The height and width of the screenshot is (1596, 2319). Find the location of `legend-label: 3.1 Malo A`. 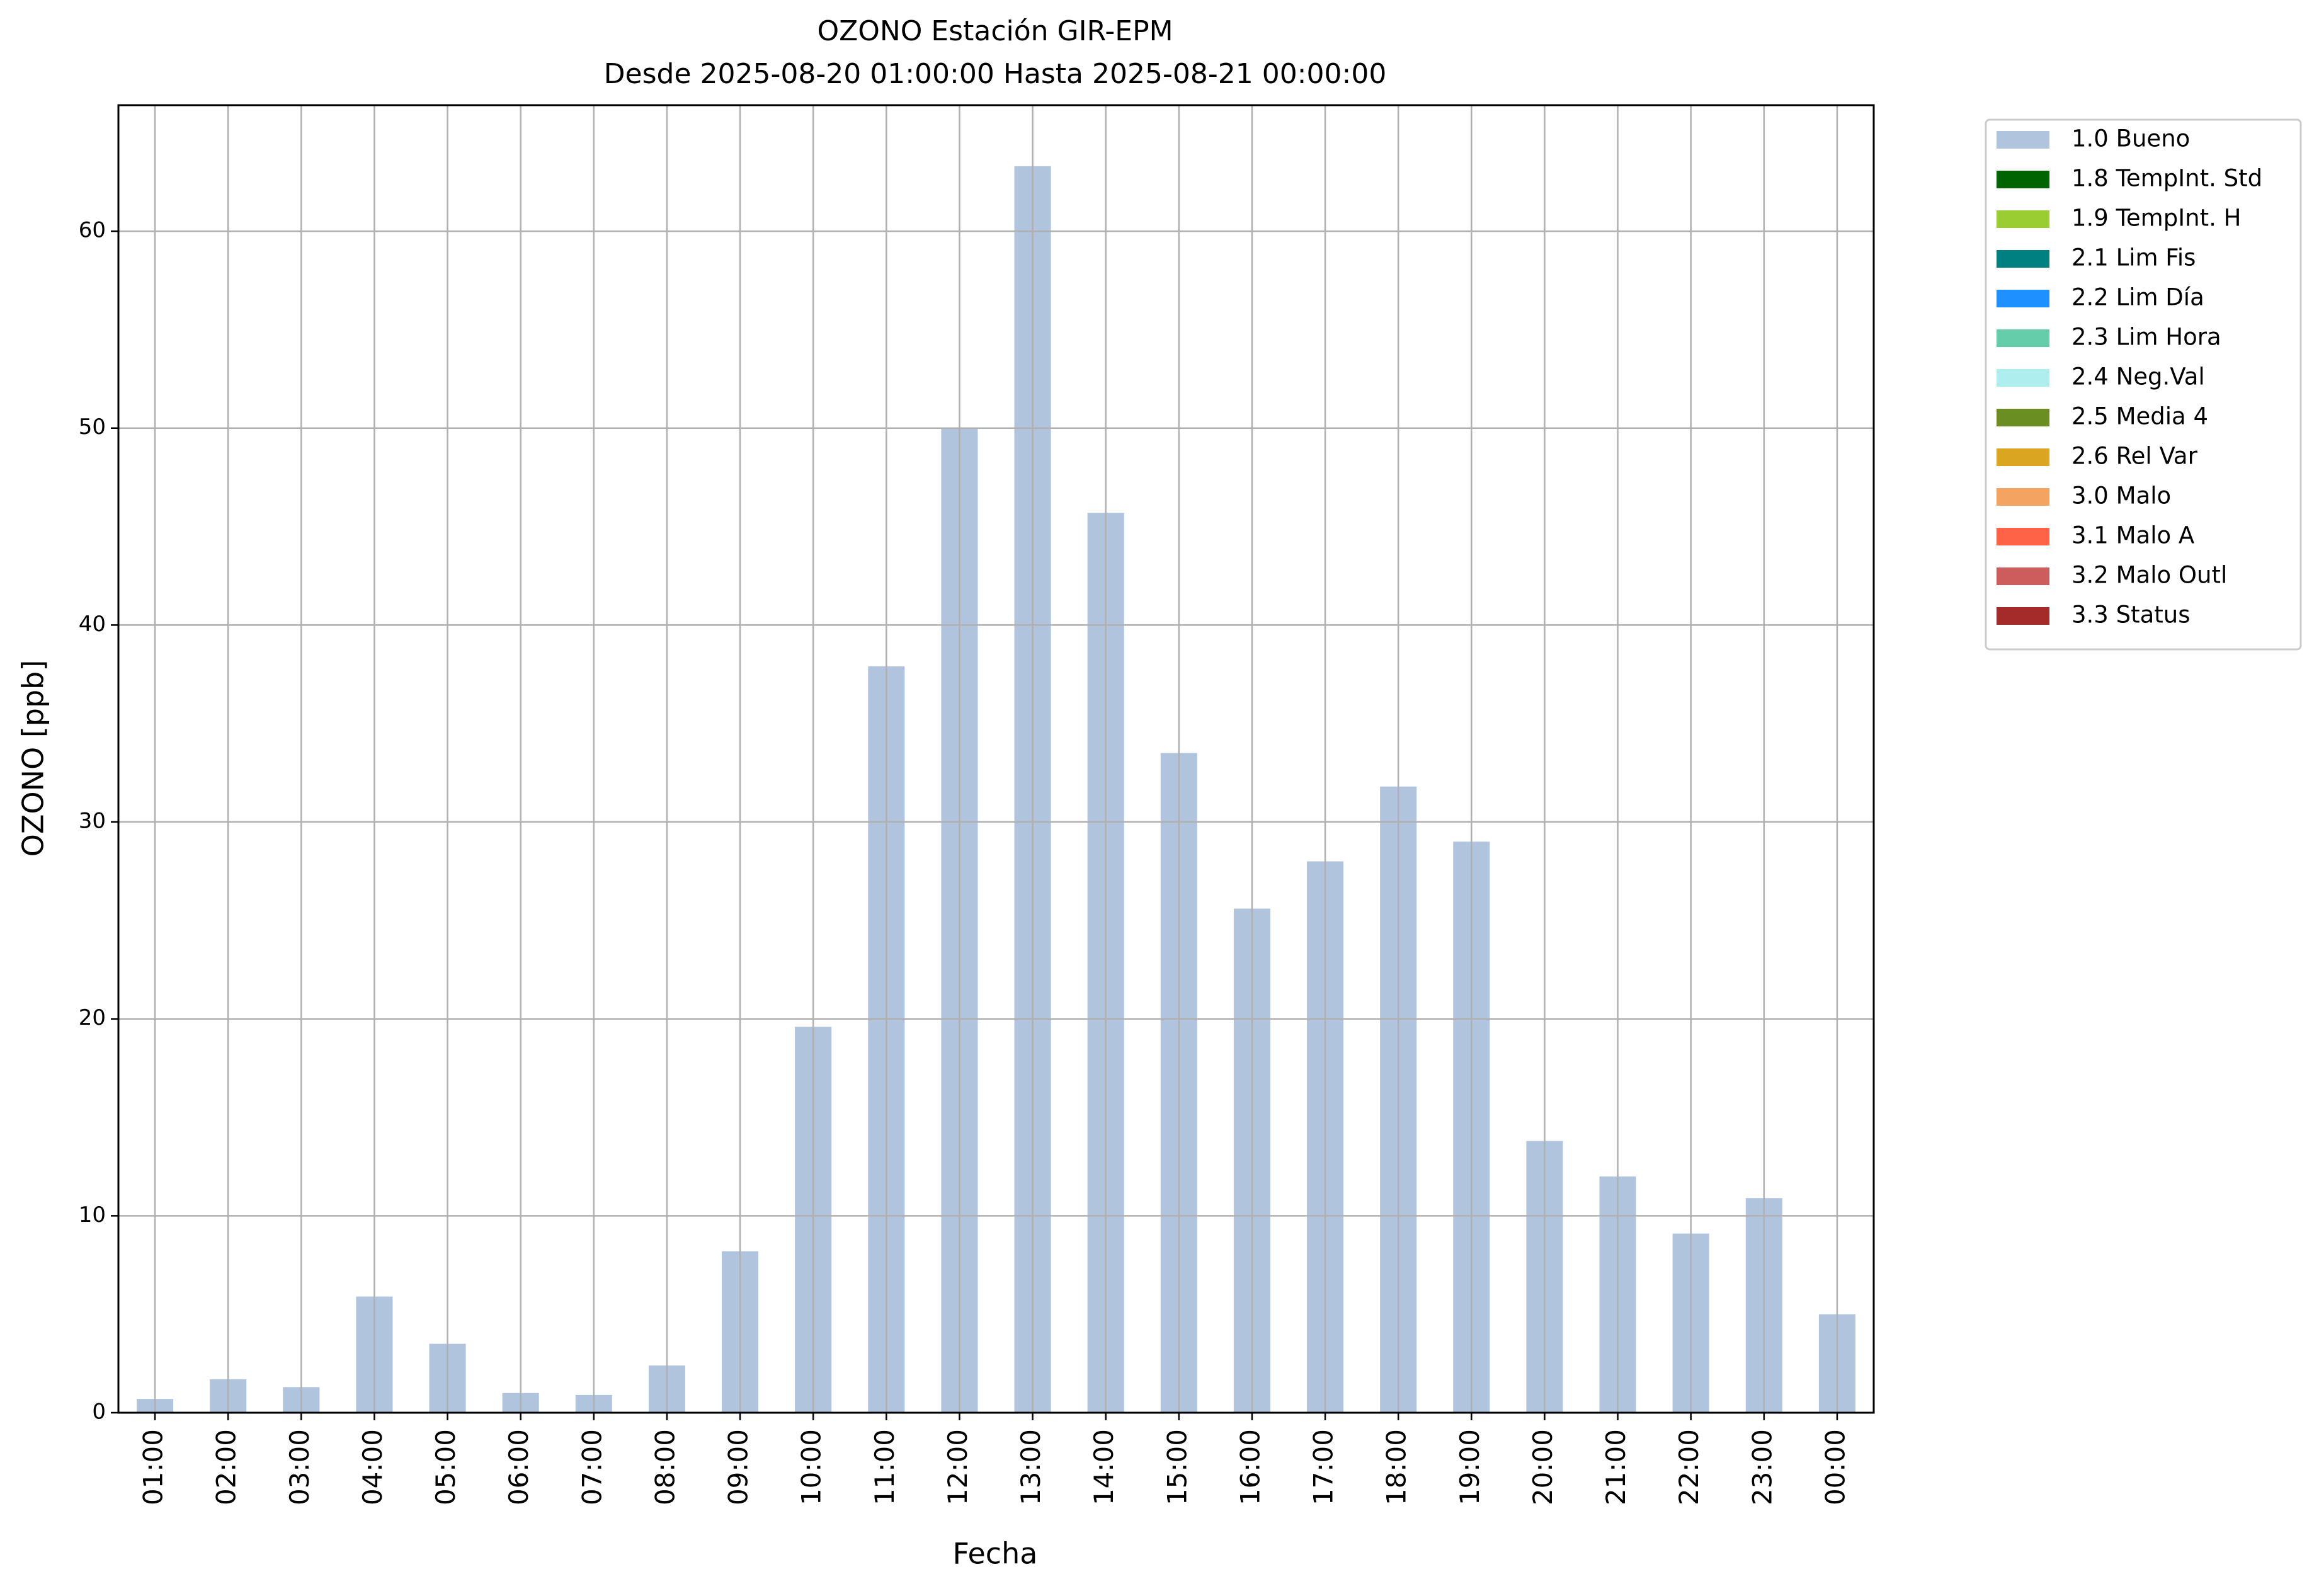

legend-label: 3.1 Malo A is located at coordinates (2132, 535).